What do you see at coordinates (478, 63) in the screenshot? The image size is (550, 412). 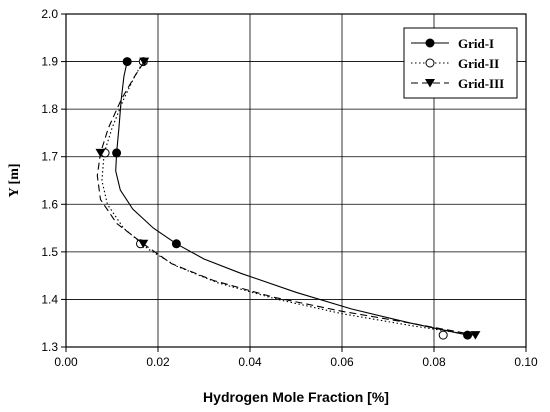 I see `legend-label: Grid-II` at bounding box center [478, 63].